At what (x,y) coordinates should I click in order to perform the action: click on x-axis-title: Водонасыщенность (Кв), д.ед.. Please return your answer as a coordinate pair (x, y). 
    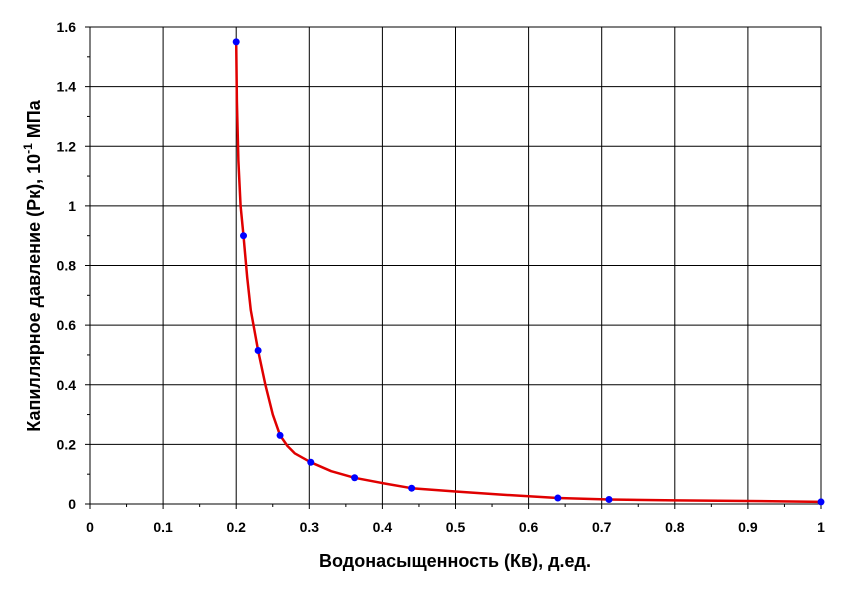
    Looking at the image, I should click on (455, 561).